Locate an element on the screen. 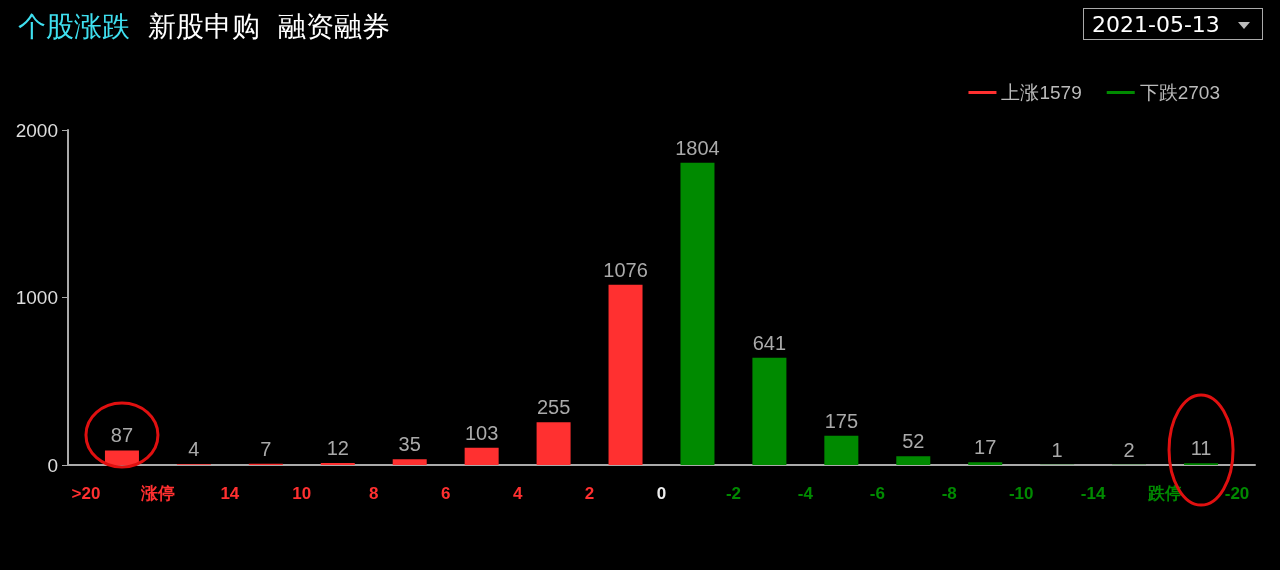  x-tick-label: -20 is located at coordinates (1237, 493).